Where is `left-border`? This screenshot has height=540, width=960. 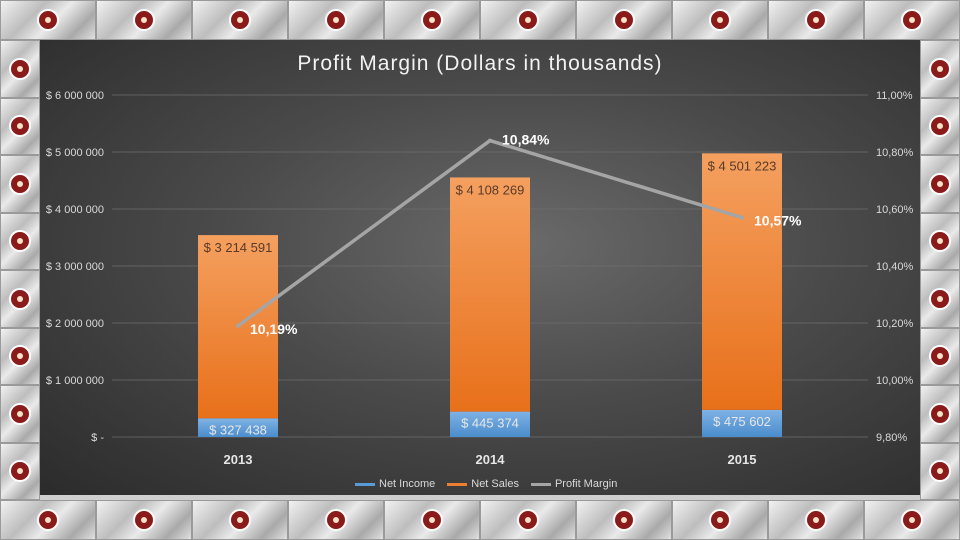 left-border is located at coordinates (20, 270).